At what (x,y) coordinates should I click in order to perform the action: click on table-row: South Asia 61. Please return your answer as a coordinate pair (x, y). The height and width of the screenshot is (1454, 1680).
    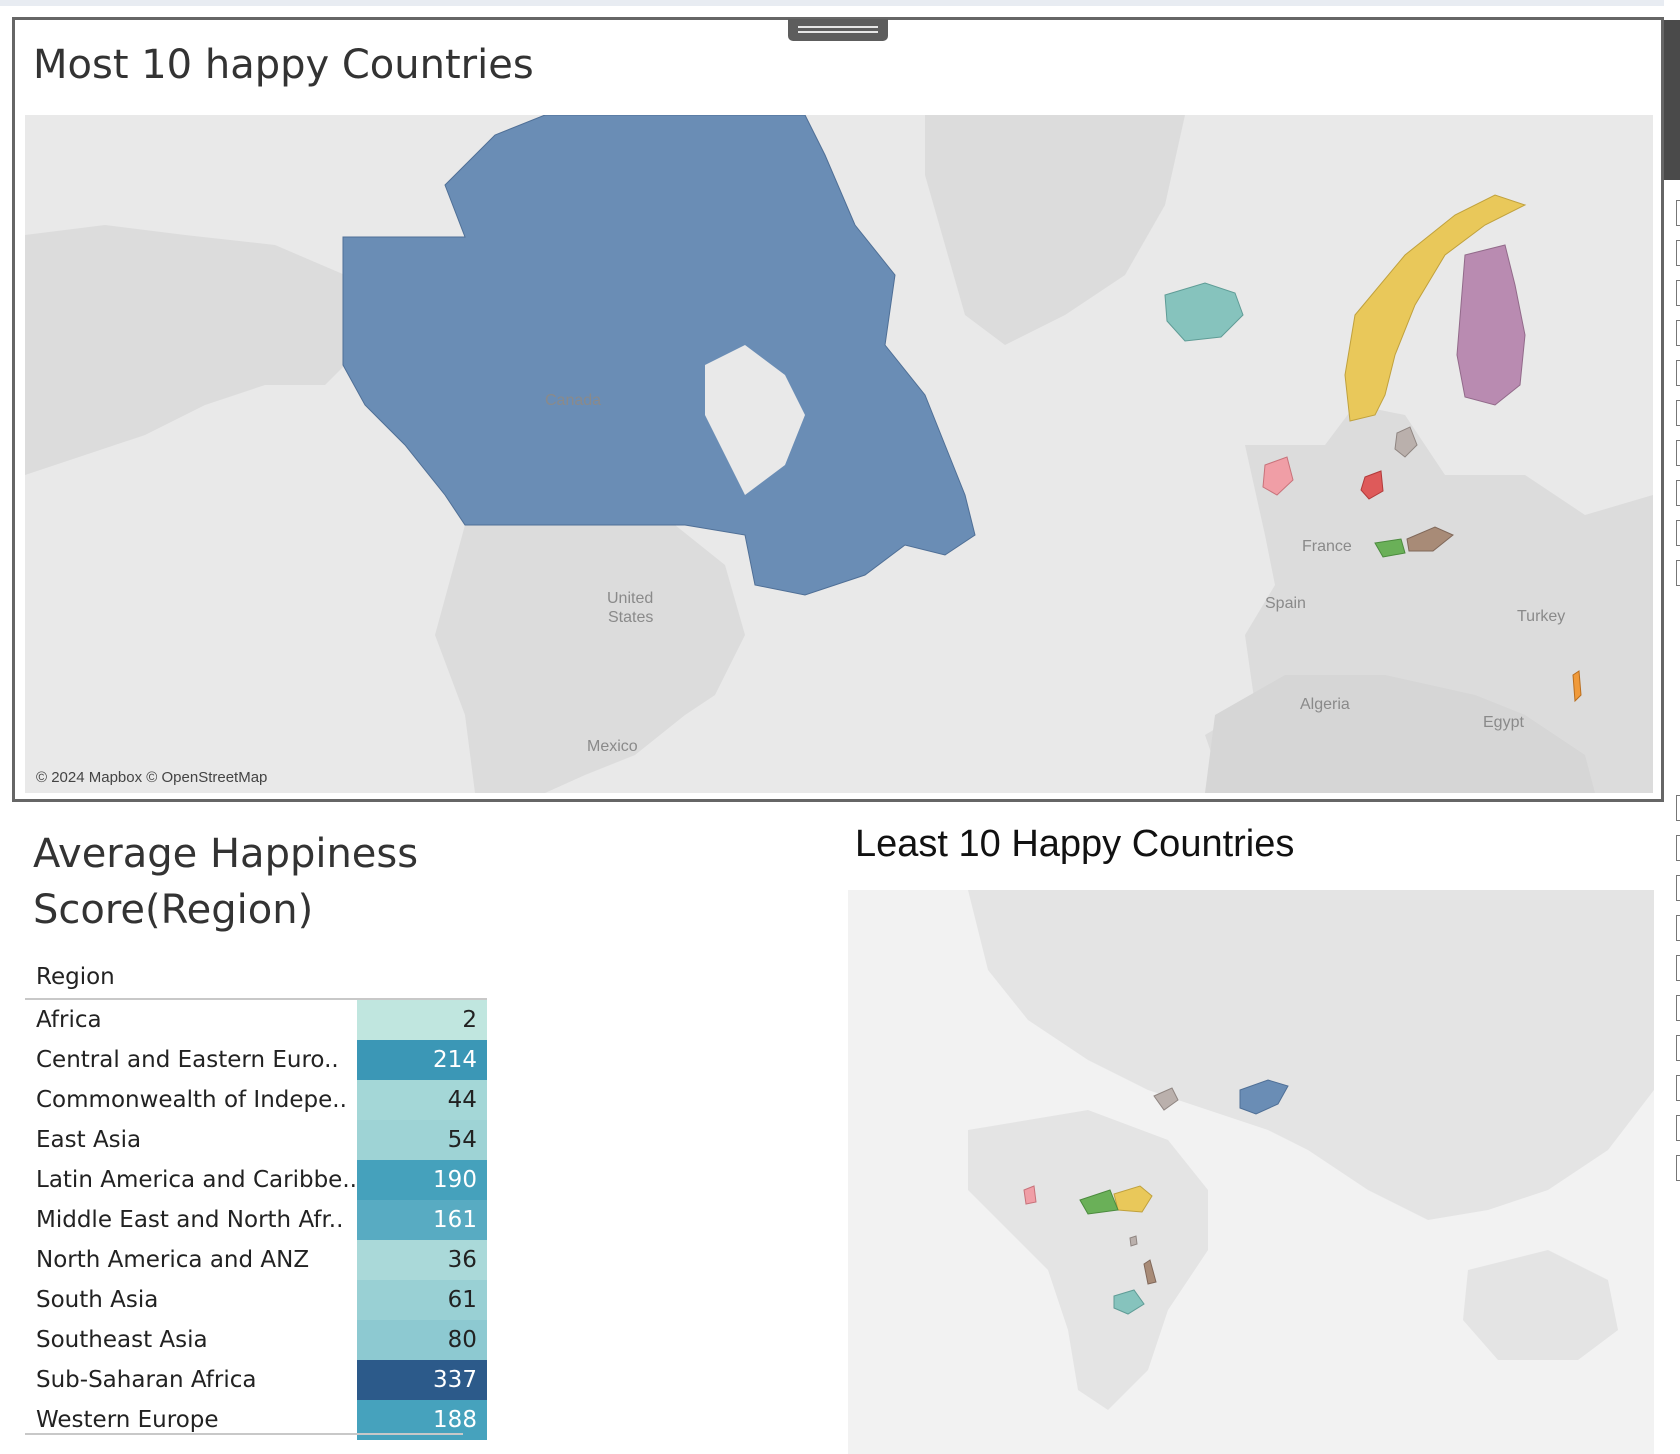
    Looking at the image, I should click on (256, 1300).